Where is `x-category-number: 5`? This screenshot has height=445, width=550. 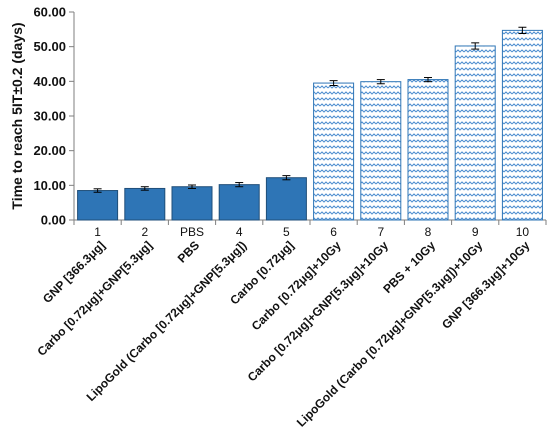 x-category-number: 5 is located at coordinates (286, 232).